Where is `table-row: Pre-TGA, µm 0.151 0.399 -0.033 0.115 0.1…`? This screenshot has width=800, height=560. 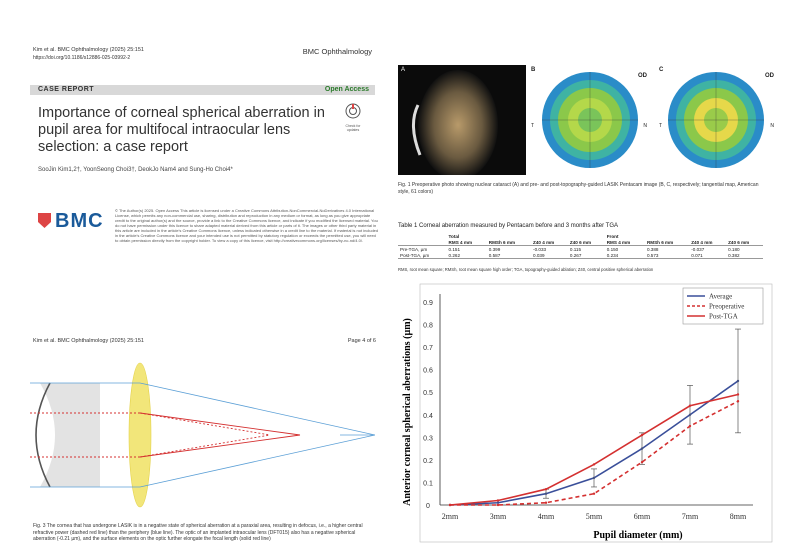
table-row: Pre-TGA, µm 0.151 0.399 -0.033 0.115 0.1… is located at coordinates (580, 249).